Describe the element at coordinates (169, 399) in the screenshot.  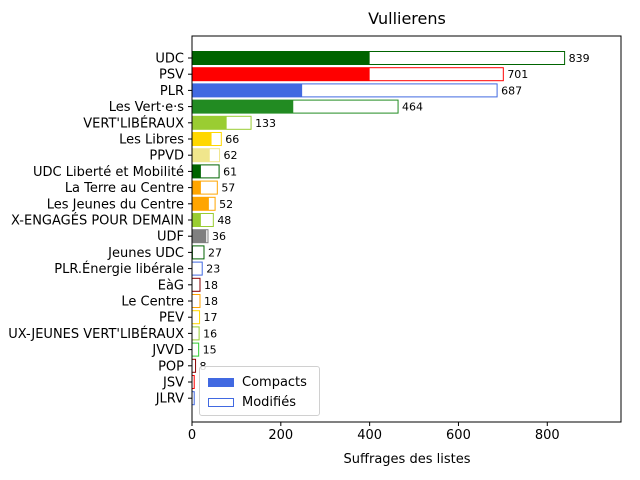
I see `y-tick-label: JLRV` at that location.